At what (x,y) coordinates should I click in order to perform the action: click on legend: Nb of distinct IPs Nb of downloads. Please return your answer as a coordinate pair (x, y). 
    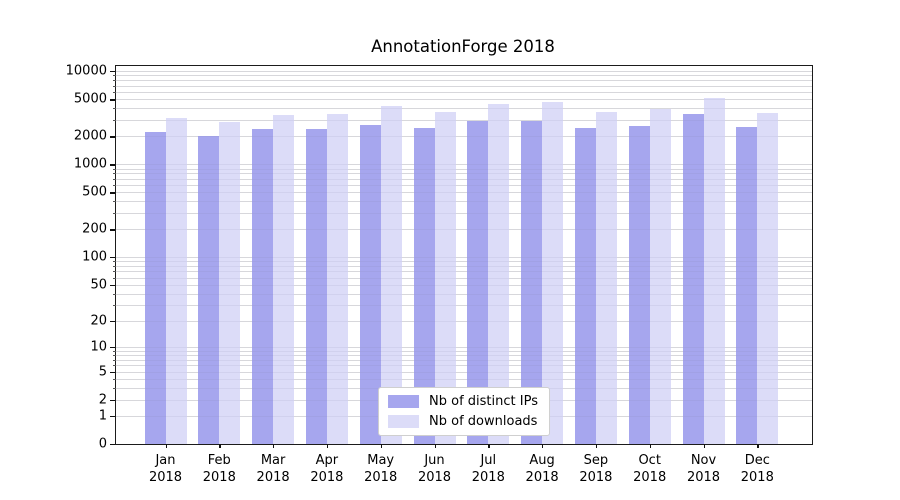
    Looking at the image, I should click on (464, 411).